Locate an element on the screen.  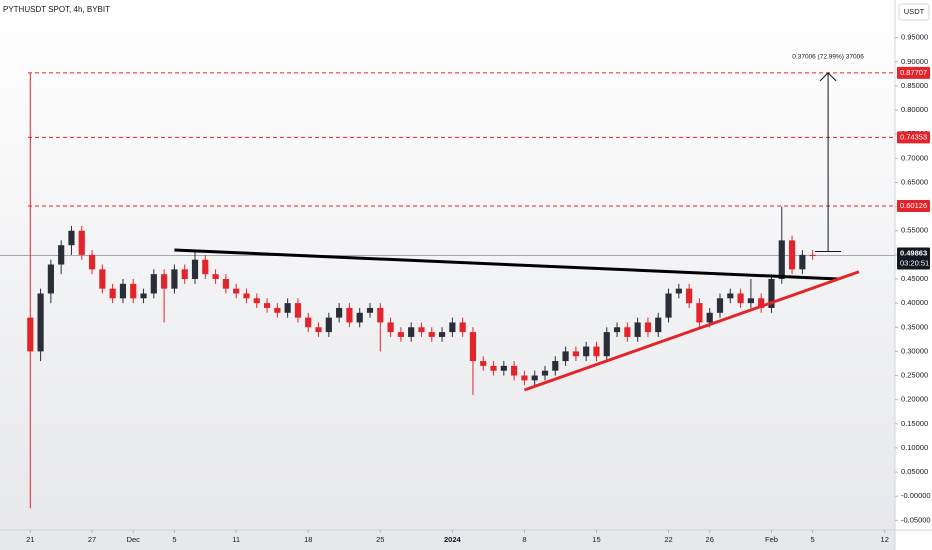
y-tick-label: 0.20000 is located at coordinates (914, 399).